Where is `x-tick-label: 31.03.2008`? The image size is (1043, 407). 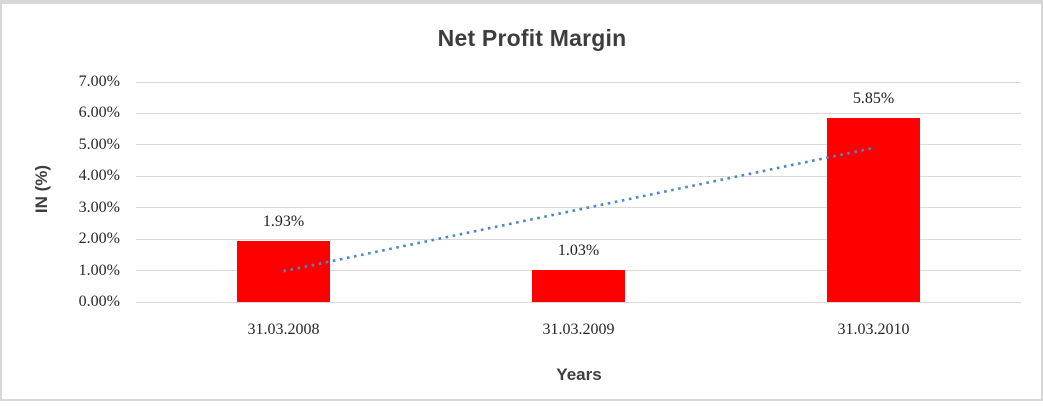
x-tick-label: 31.03.2008 is located at coordinates (283, 329).